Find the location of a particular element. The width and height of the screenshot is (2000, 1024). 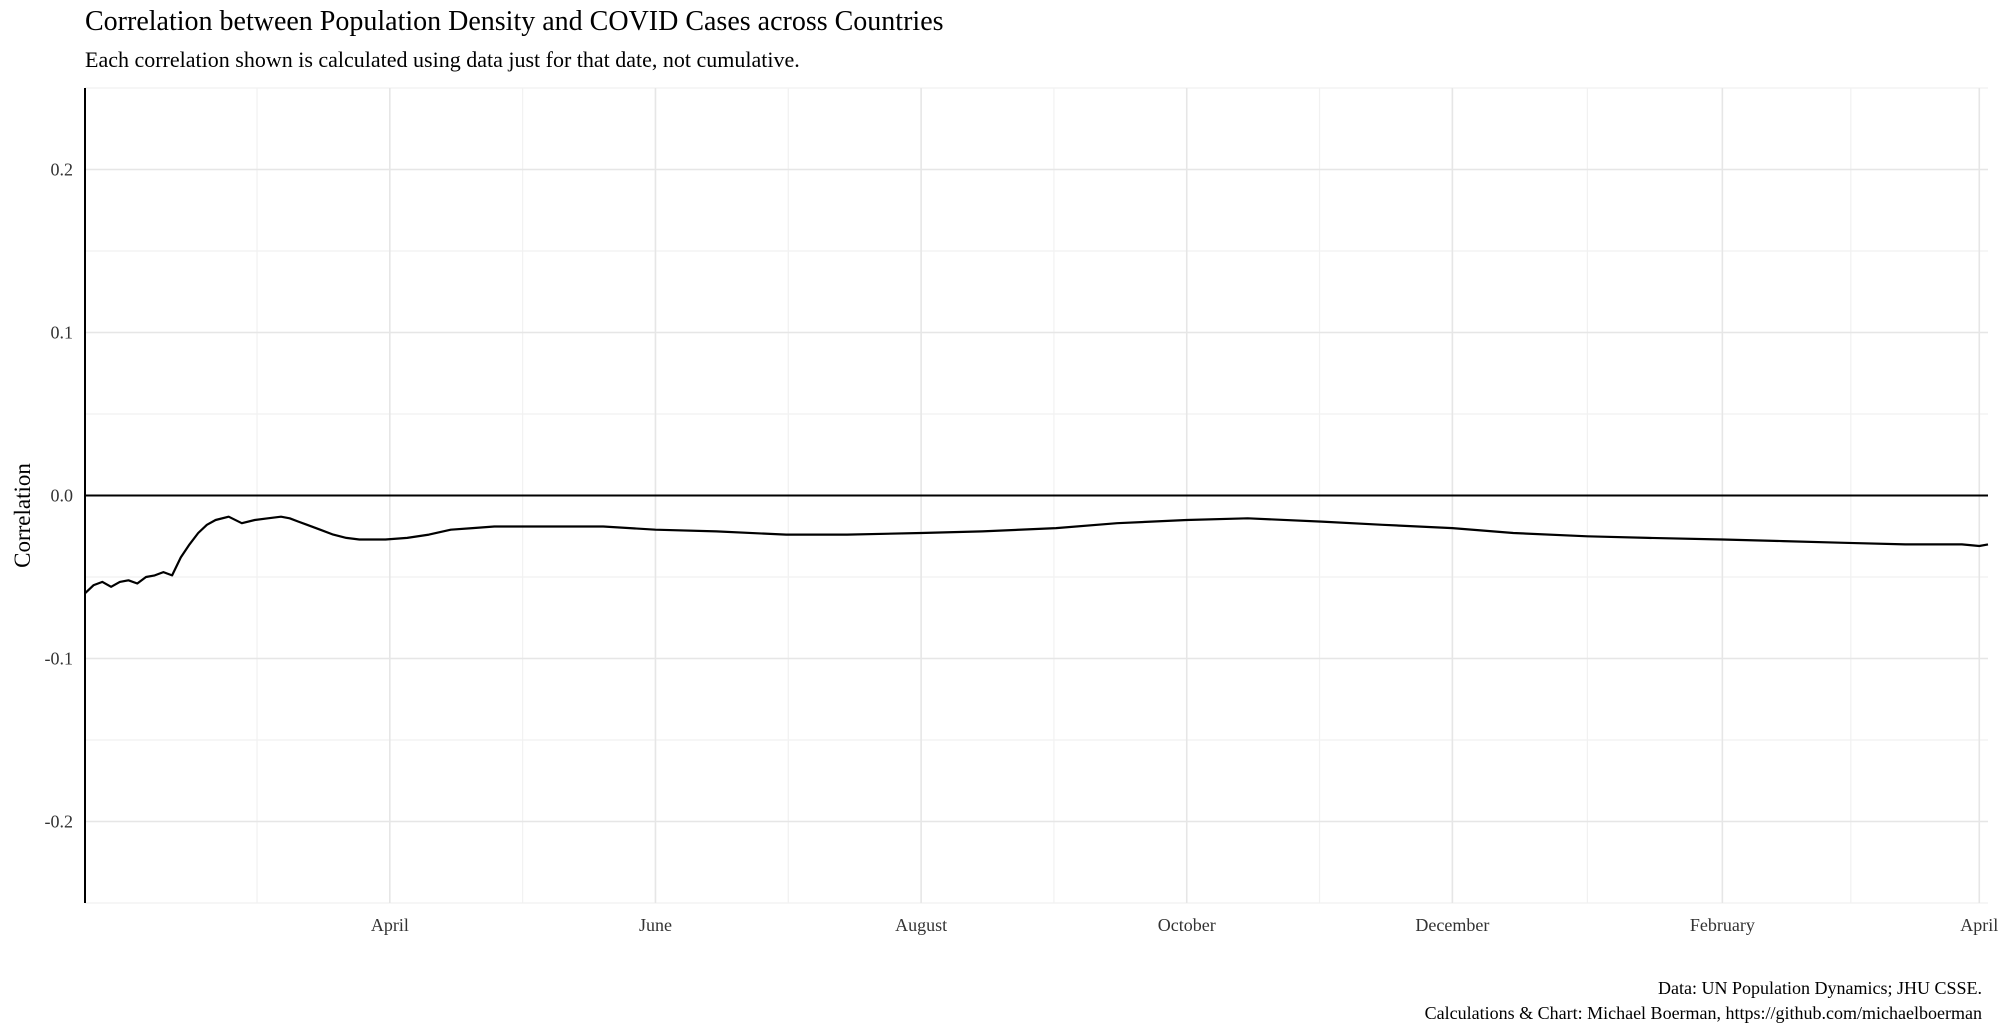

y-tick-label: 0.1 is located at coordinates (62, 333).